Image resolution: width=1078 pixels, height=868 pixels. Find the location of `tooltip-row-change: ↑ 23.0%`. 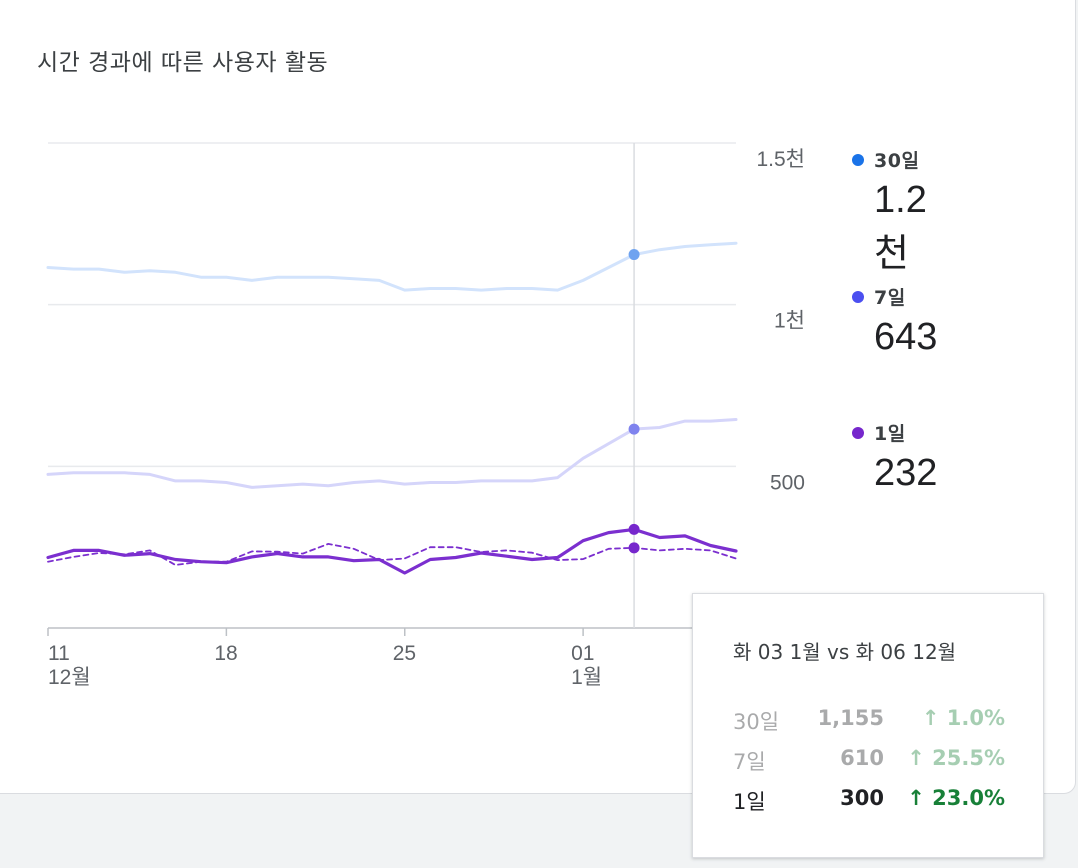

tooltip-row-change: ↑ 23.0% is located at coordinates (956, 798).